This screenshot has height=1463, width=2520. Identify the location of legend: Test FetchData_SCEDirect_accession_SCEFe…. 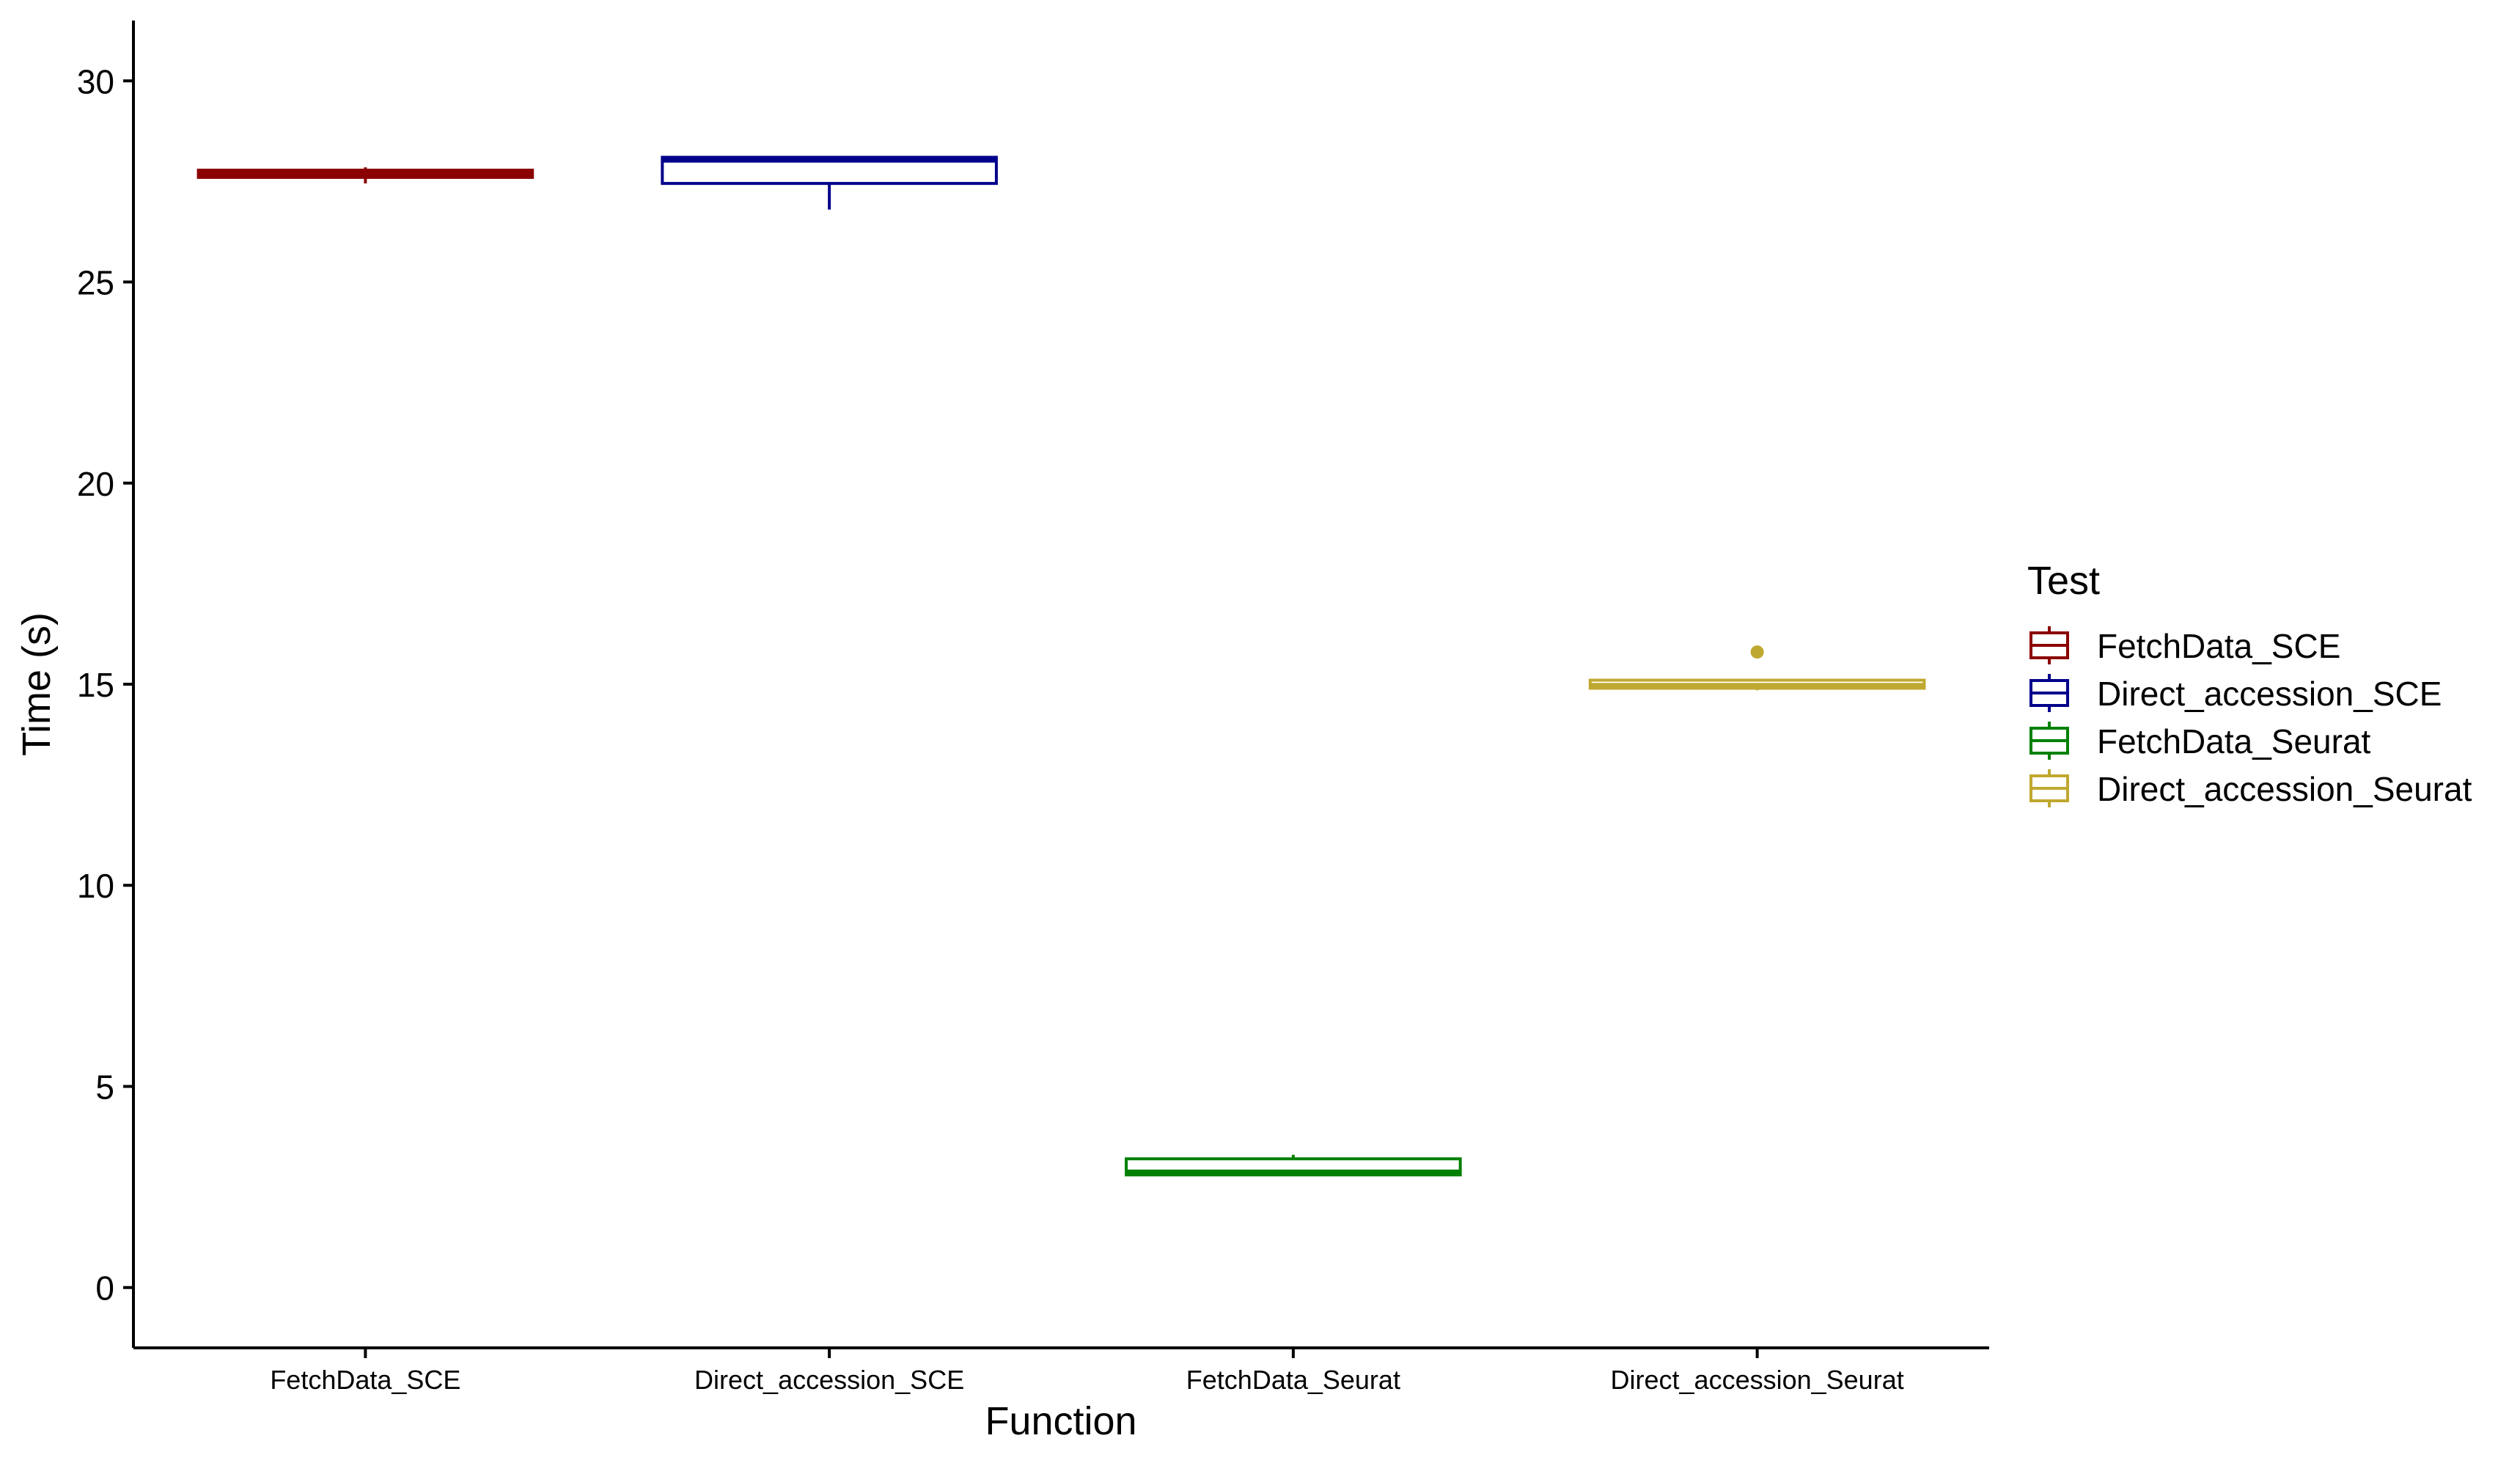
(2249, 683).